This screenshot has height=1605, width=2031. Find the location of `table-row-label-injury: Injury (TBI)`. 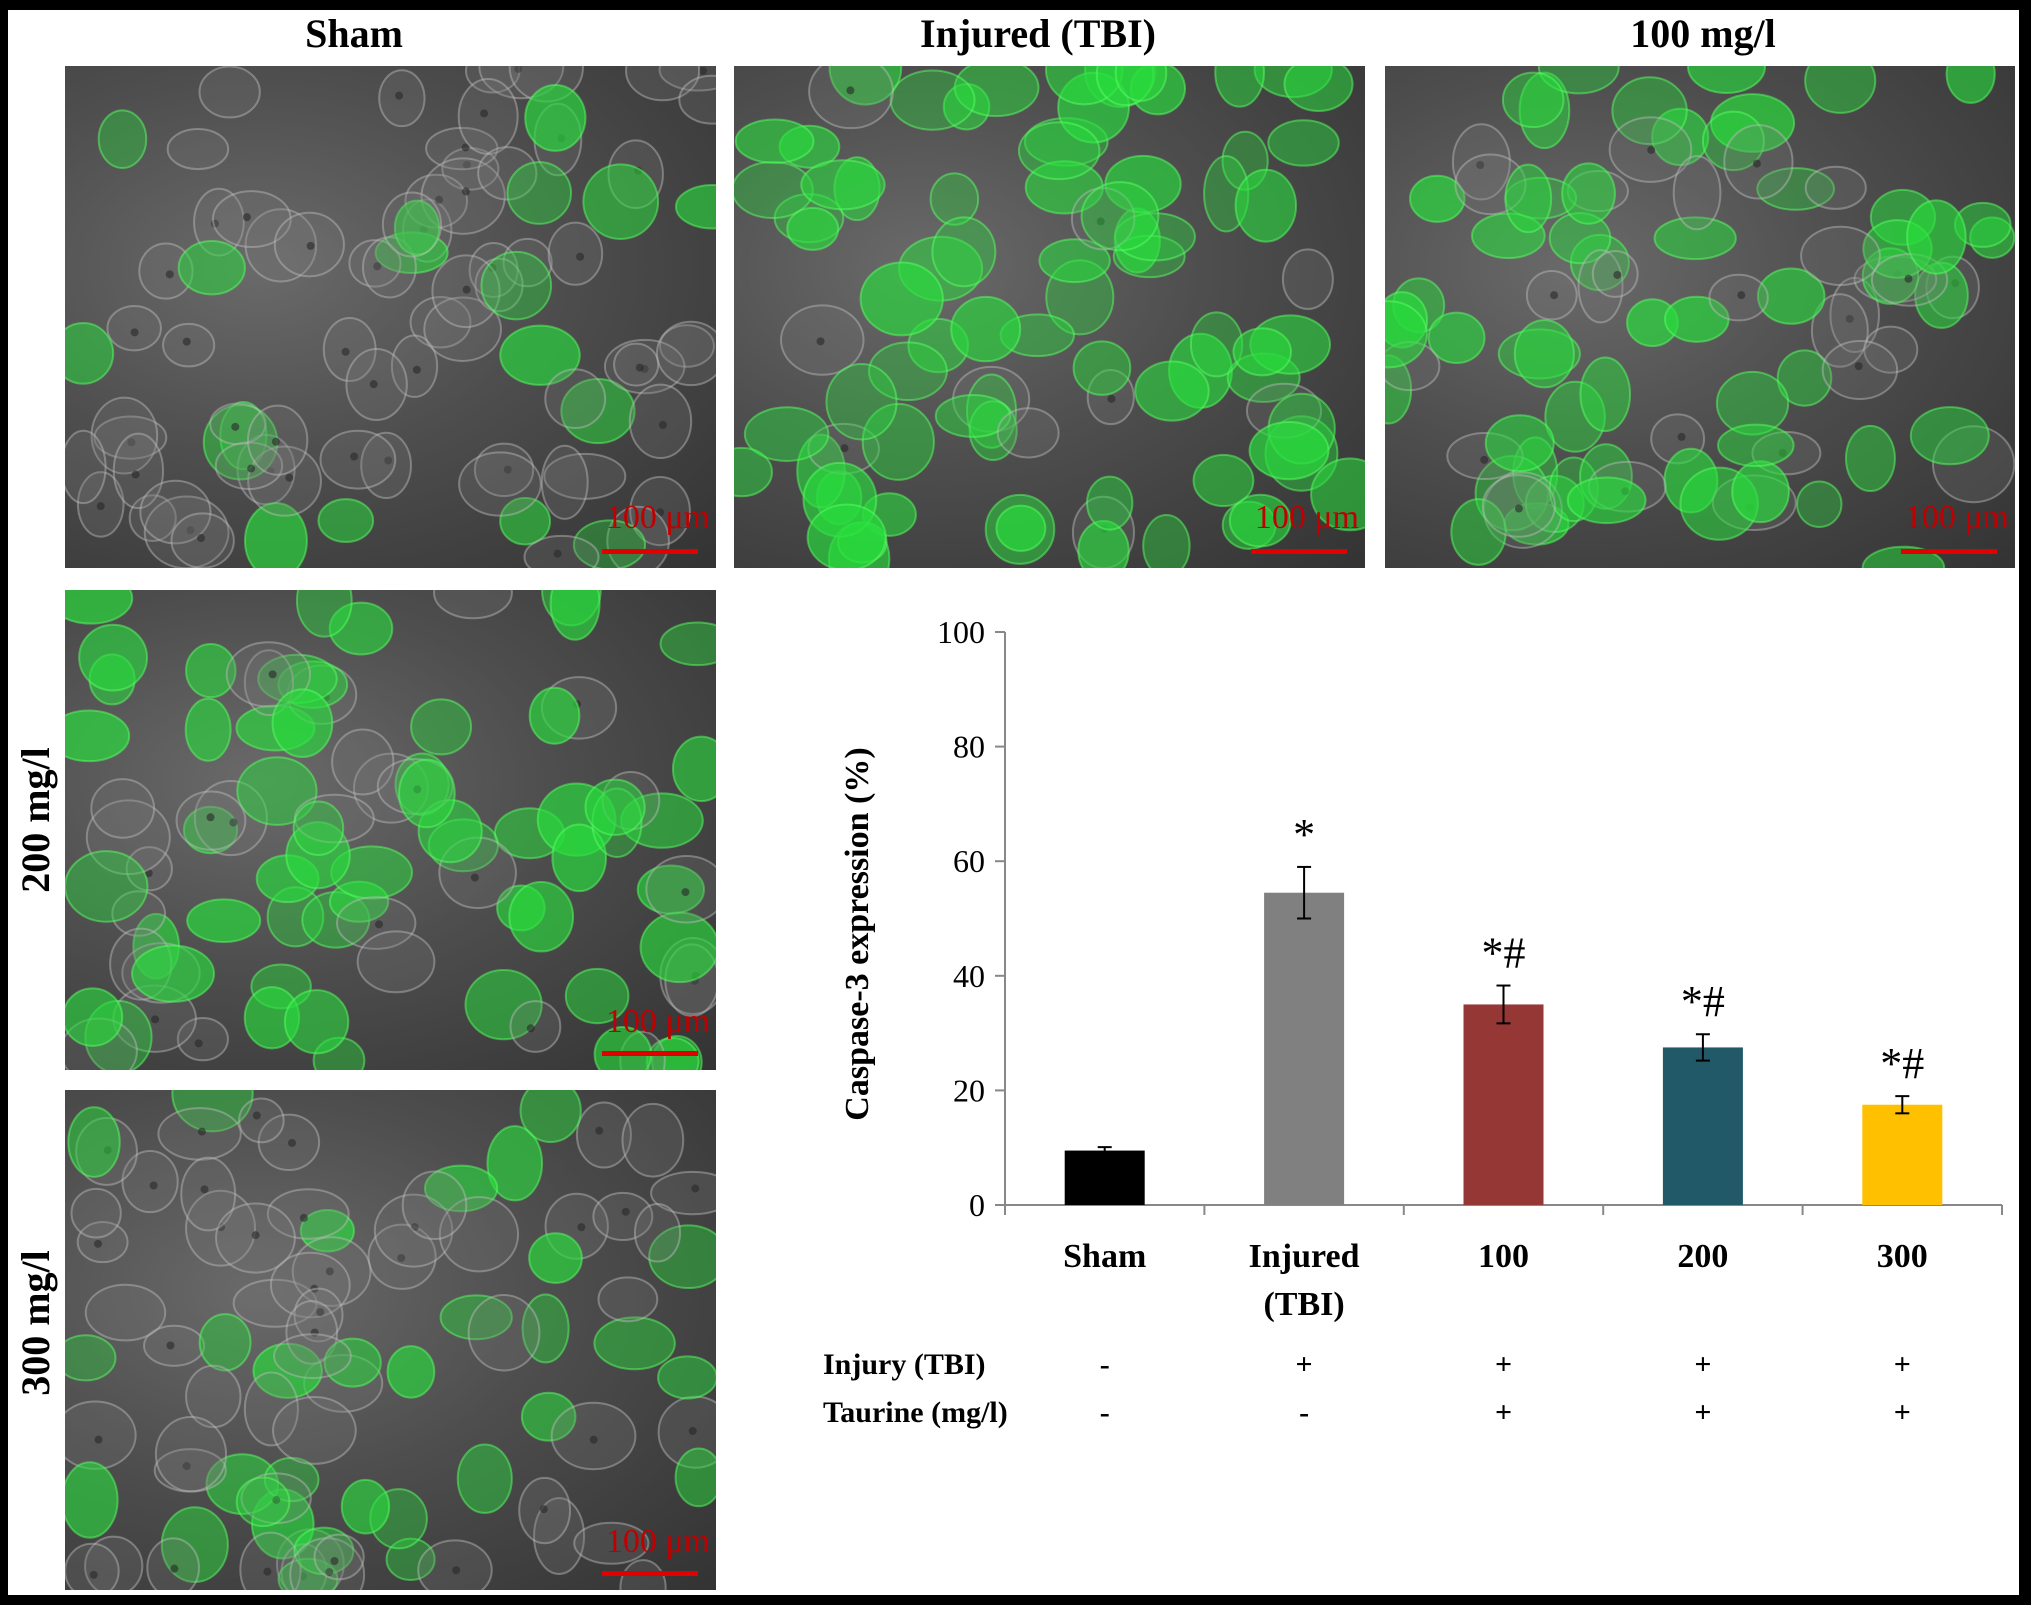

table-row-label-injury: Injury (TBI) is located at coordinates (904, 1364).